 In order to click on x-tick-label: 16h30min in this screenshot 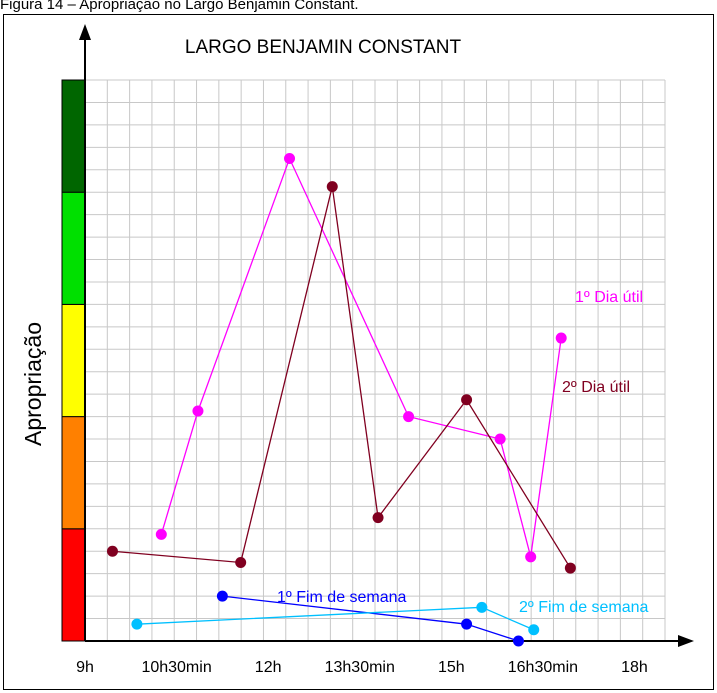, I will do `click(543, 667)`.